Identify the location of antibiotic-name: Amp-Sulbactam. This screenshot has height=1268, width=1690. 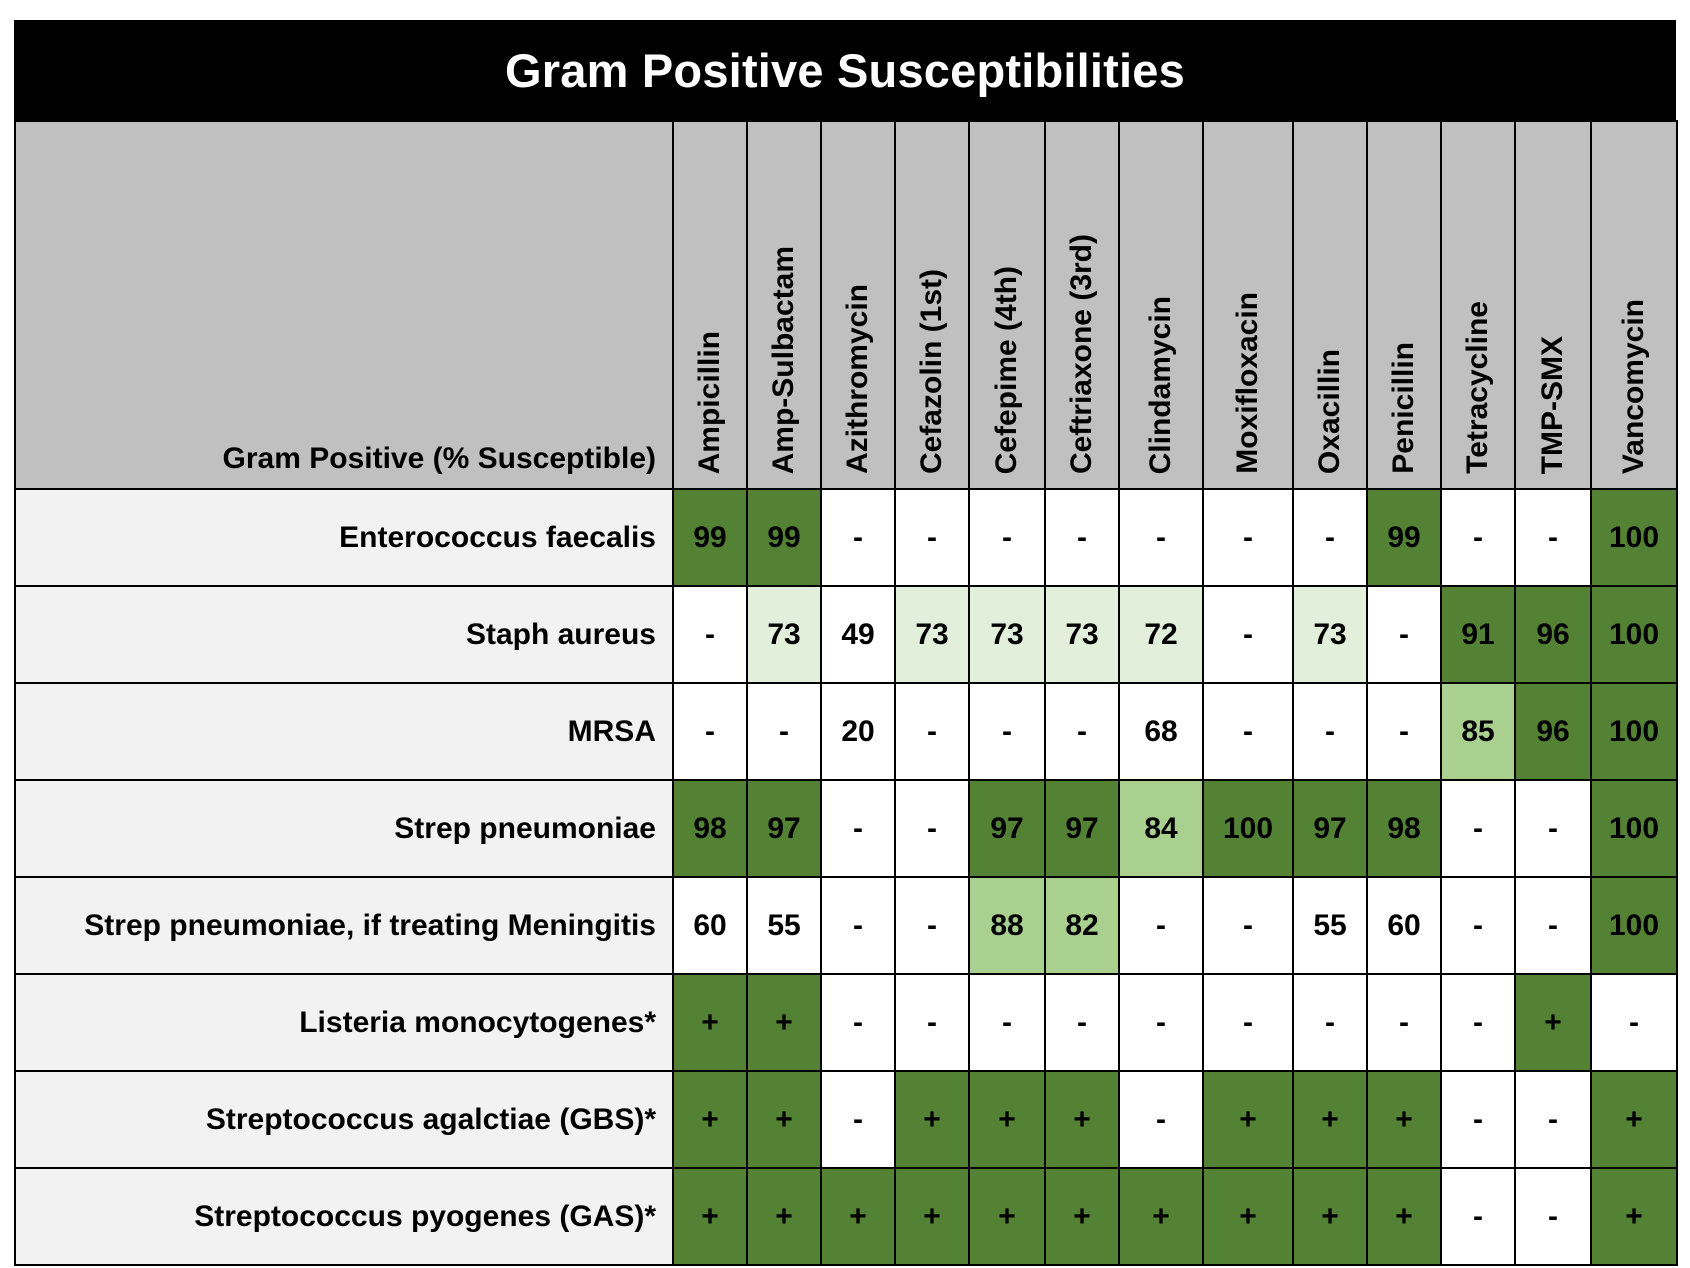
(783, 359).